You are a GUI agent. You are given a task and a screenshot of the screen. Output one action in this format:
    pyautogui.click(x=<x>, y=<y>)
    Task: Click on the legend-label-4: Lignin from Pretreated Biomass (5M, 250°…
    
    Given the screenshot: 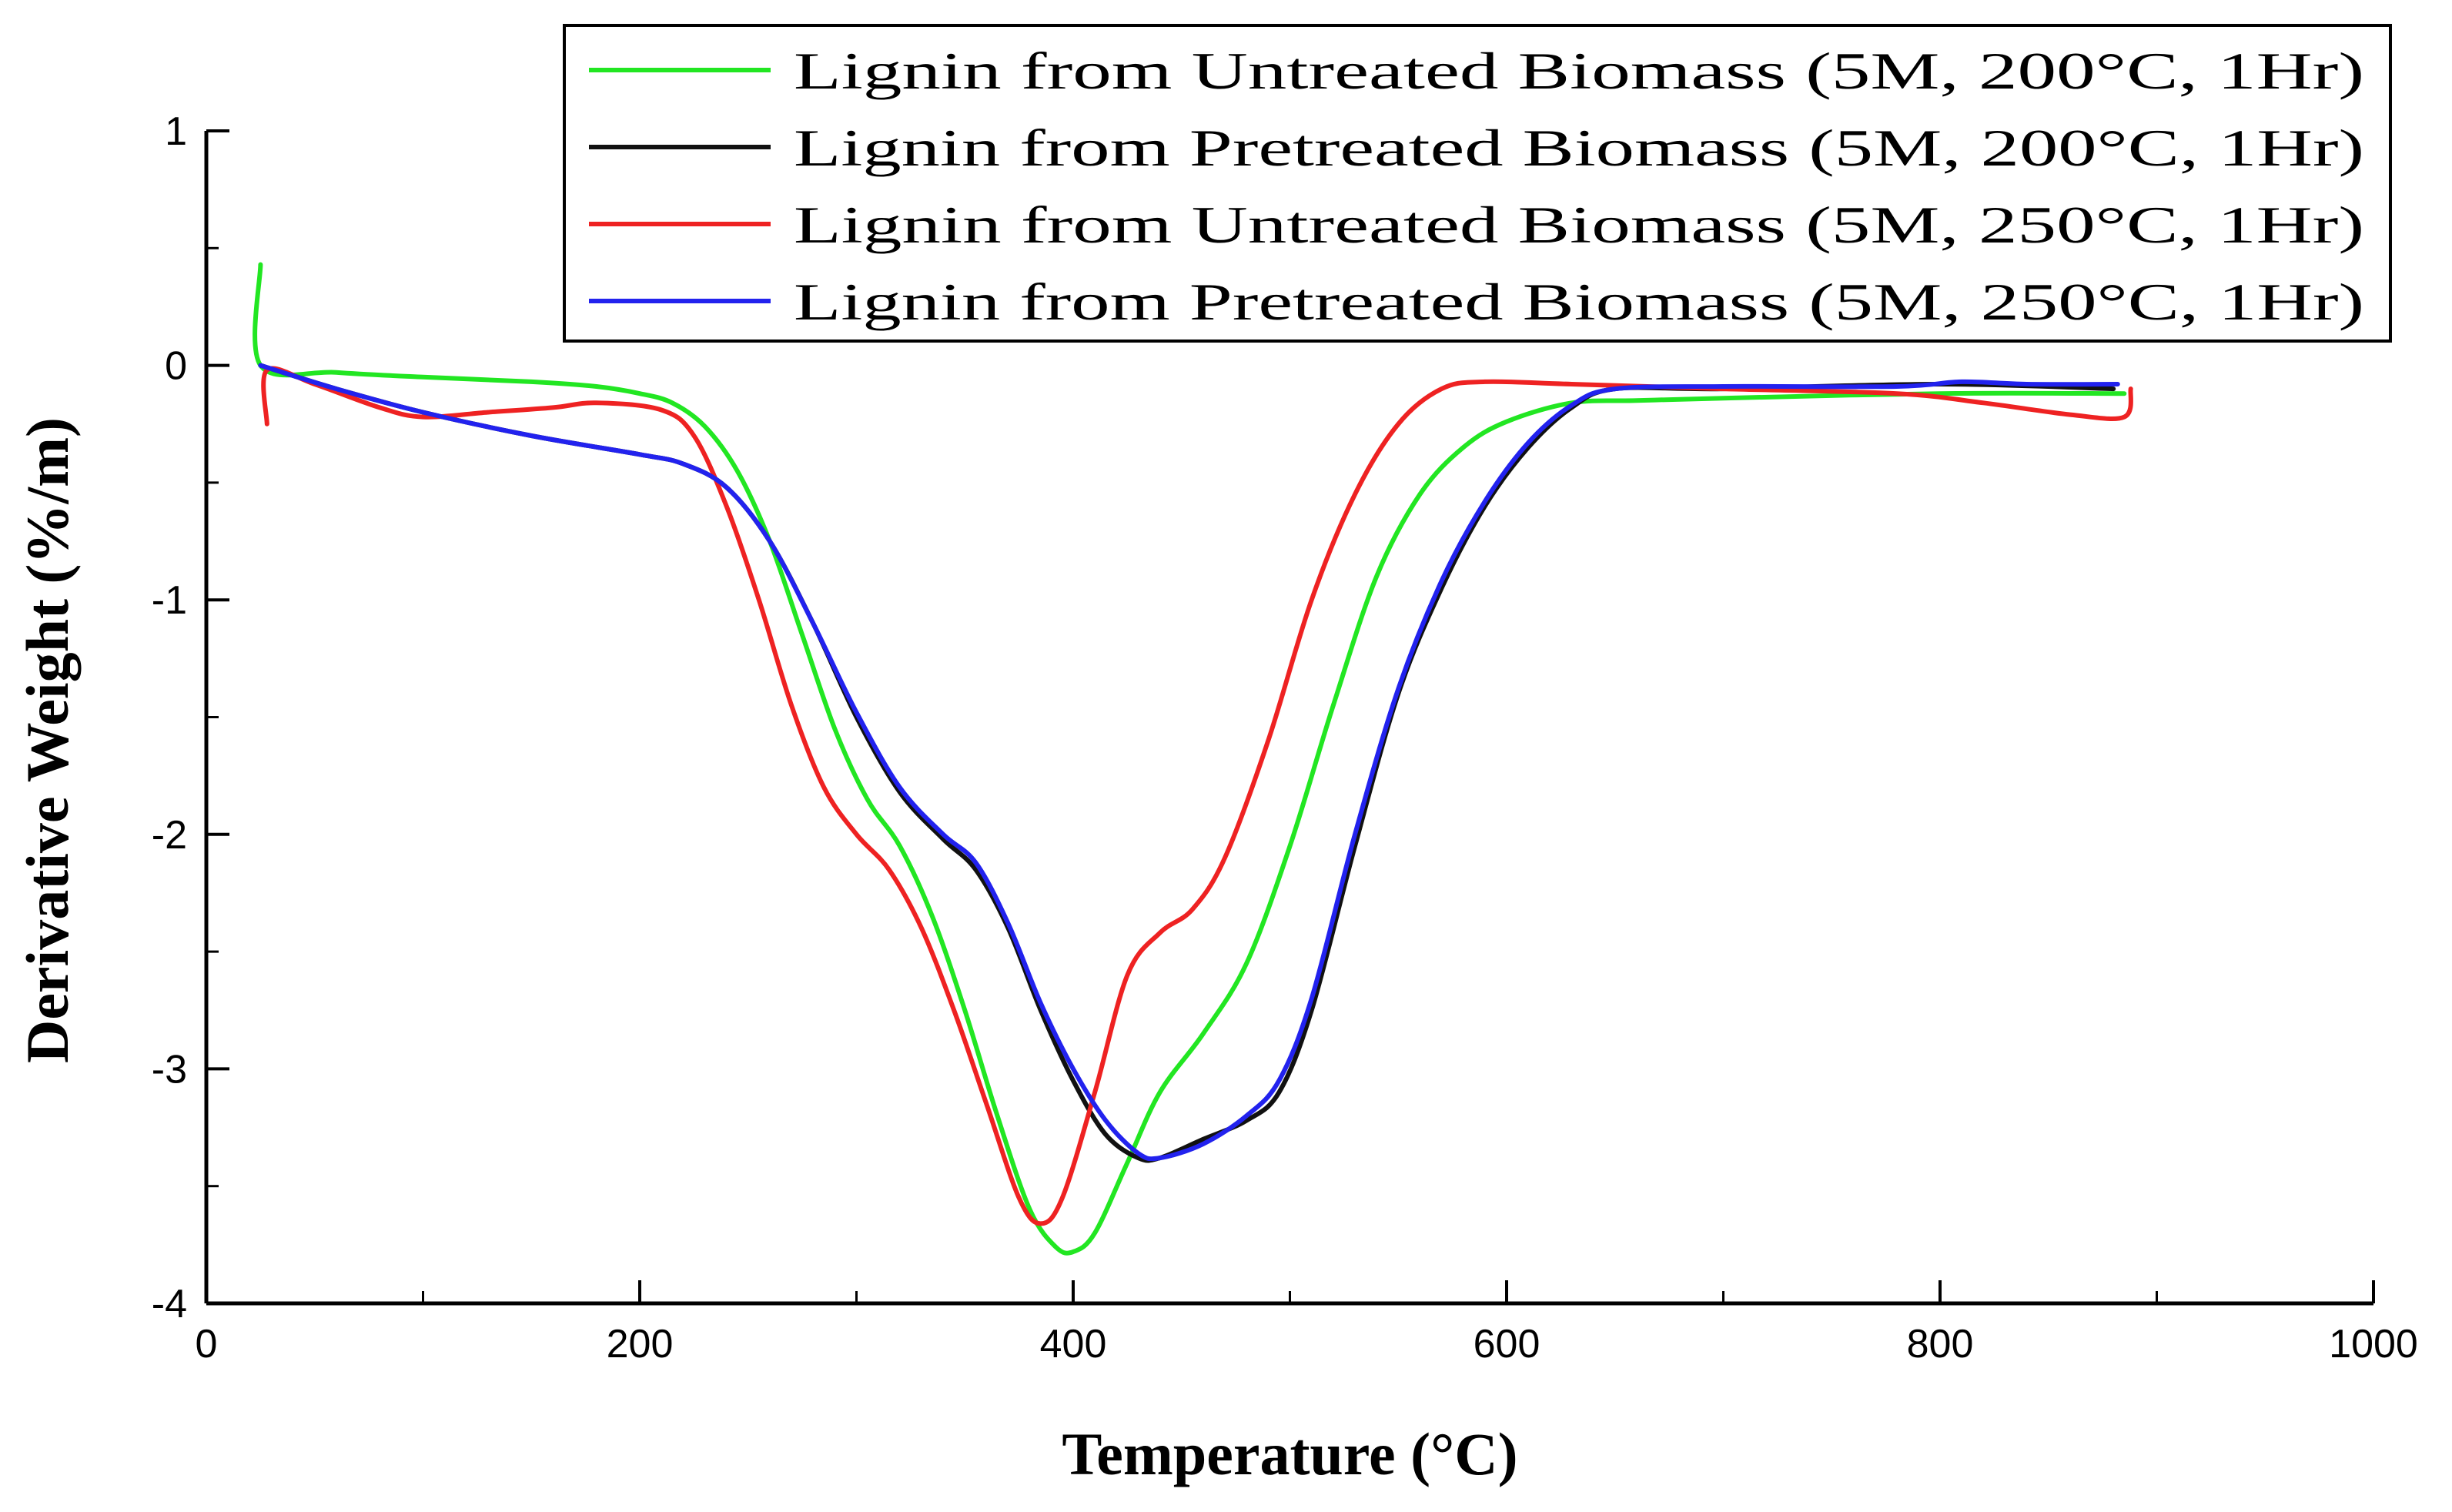 What is the action you would take?
    pyautogui.click(x=1579, y=302)
    